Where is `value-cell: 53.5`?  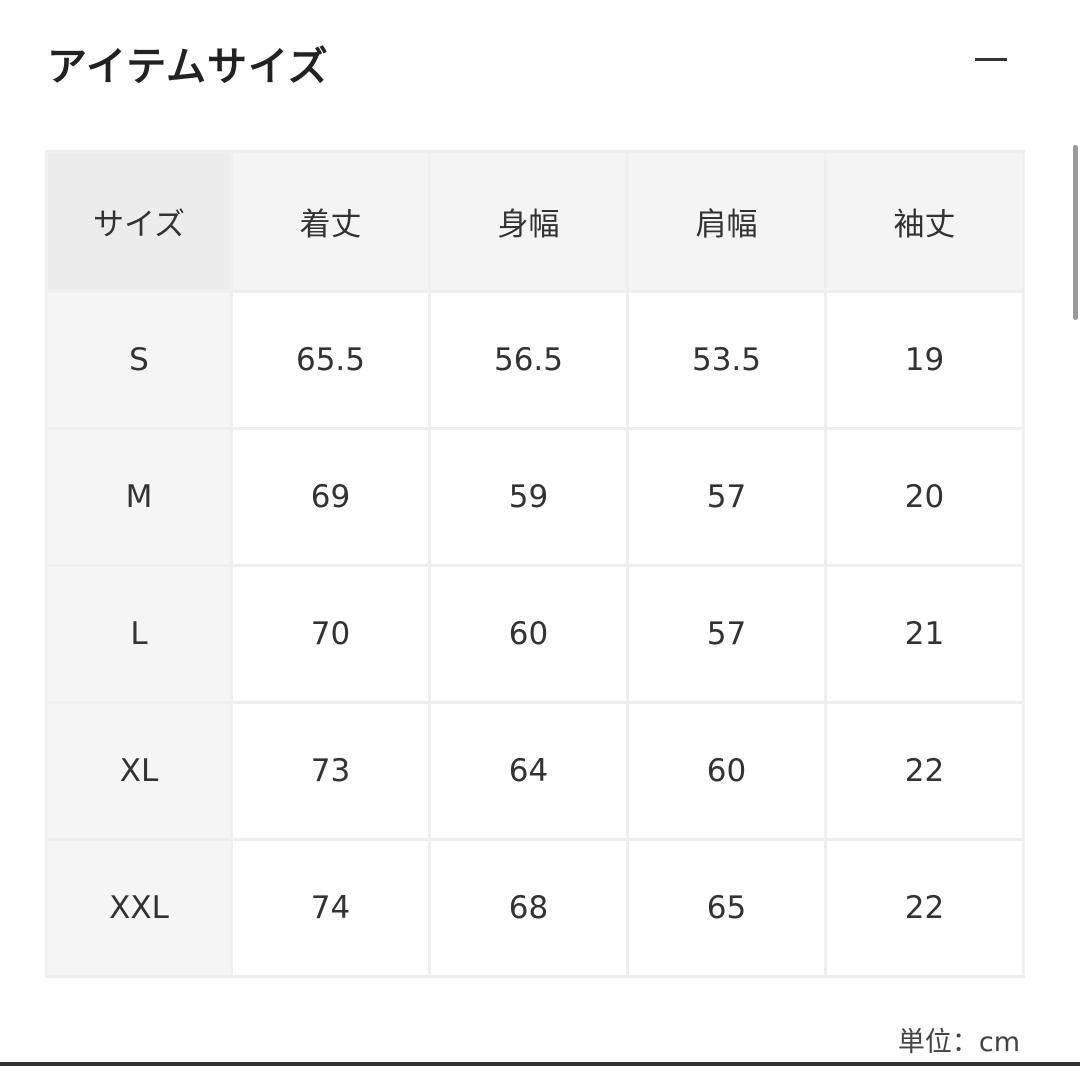
value-cell: 53.5 is located at coordinates (726, 360).